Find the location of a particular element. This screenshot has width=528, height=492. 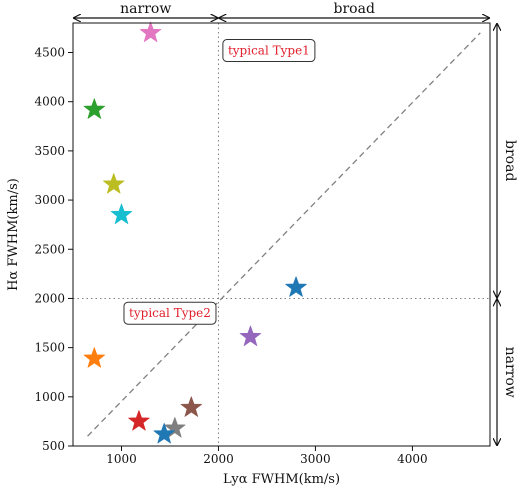

y-tick-label-7: 3500 is located at coordinates (49, 151).